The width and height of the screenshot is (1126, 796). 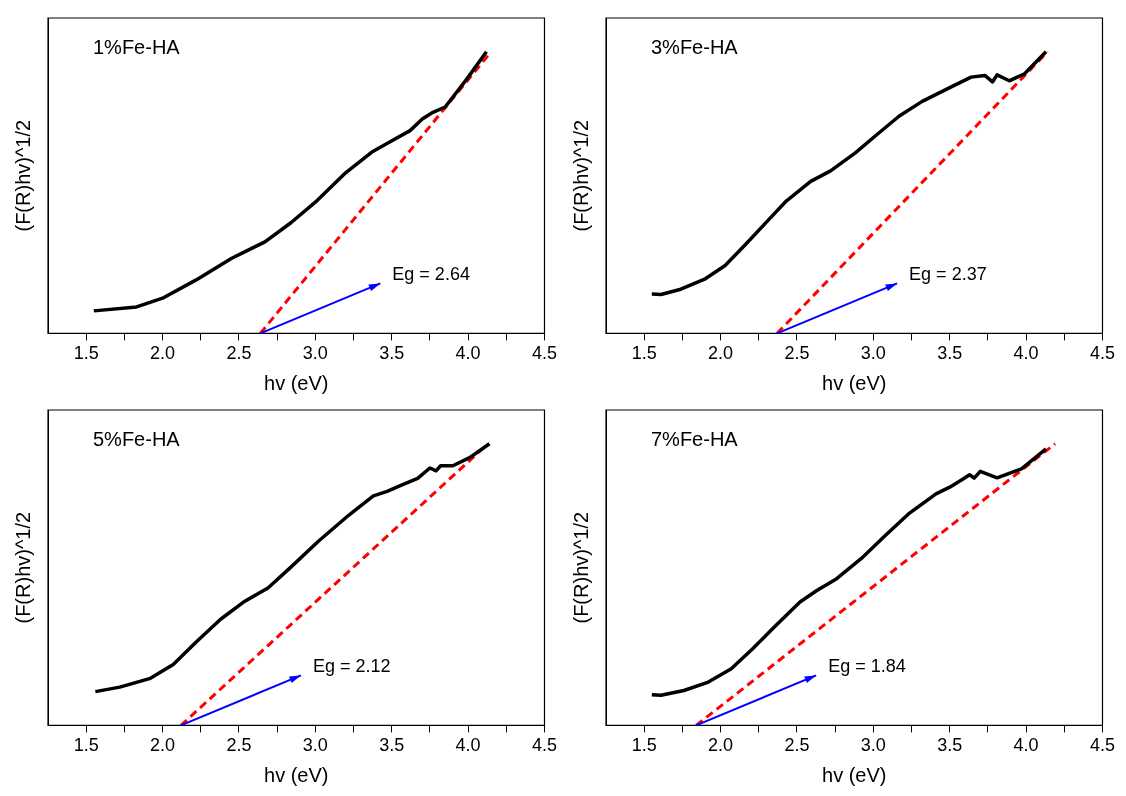 I want to click on annotation: Eg = 2.64, so click(x=431, y=274).